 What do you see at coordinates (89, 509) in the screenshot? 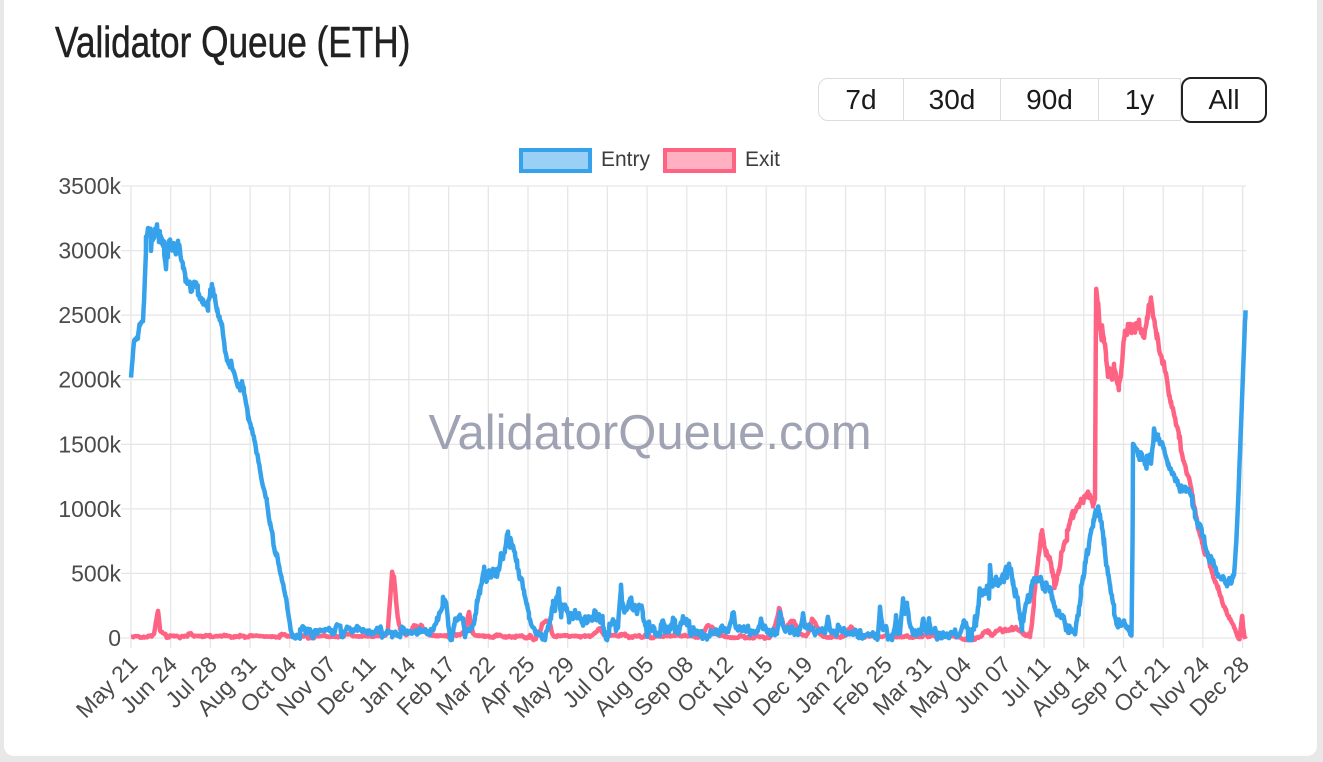
I see `svg-text: 1000k` at bounding box center [89, 509].